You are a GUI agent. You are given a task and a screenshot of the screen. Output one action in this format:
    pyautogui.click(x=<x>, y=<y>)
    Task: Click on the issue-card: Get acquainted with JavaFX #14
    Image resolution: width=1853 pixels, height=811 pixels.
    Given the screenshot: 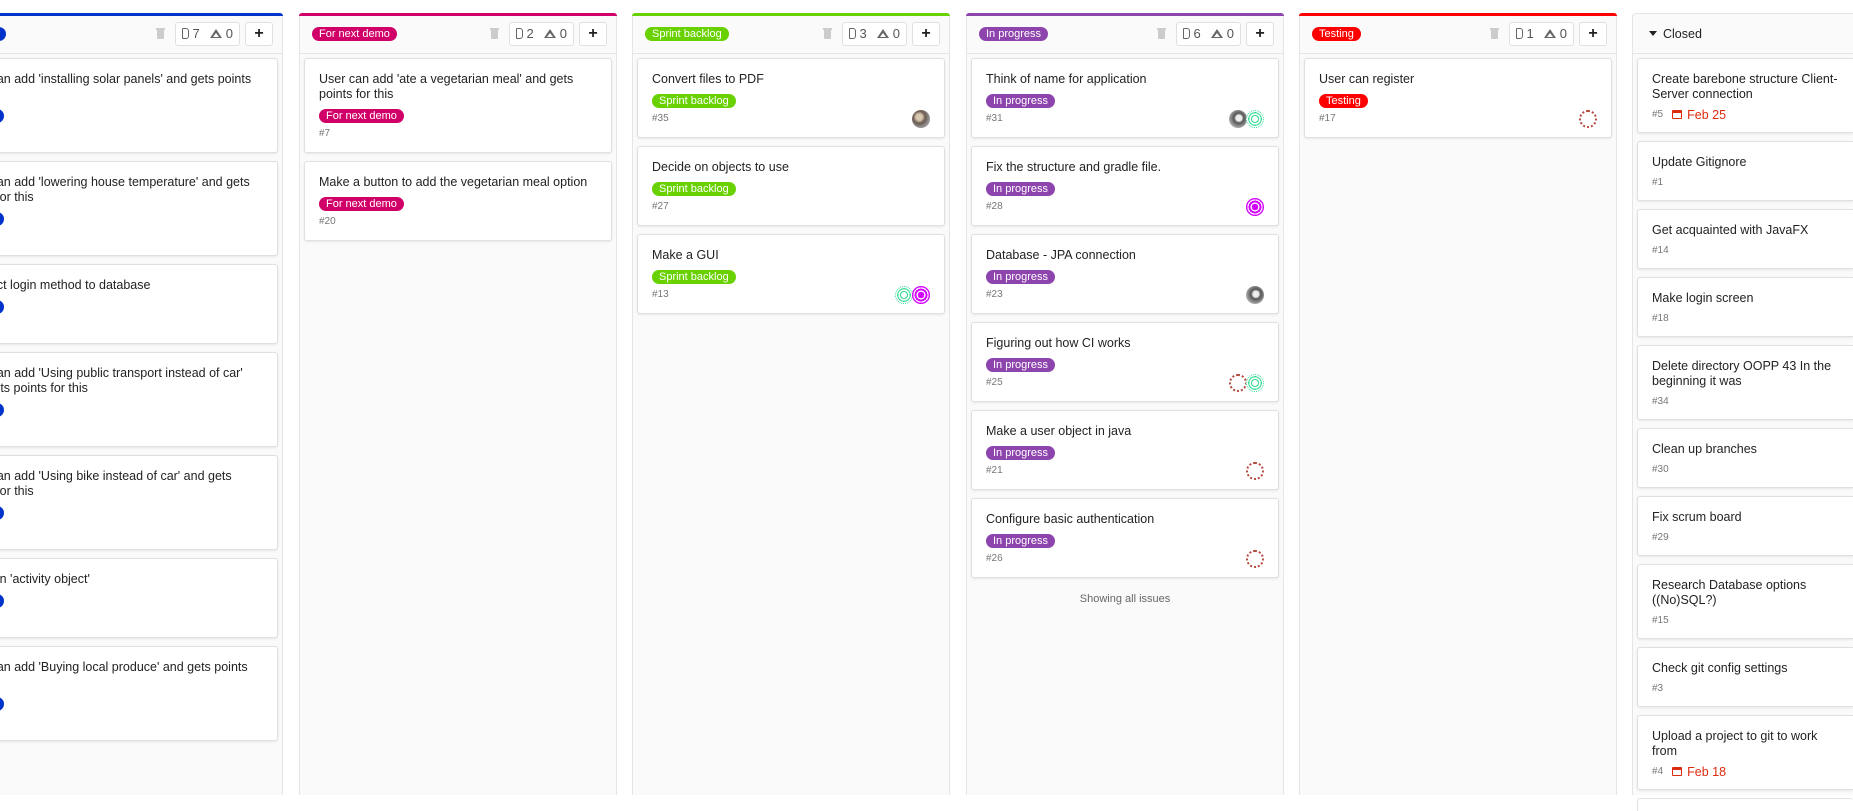 What is the action you would take?
    pyautogui.click(x=1745, y=239)
    